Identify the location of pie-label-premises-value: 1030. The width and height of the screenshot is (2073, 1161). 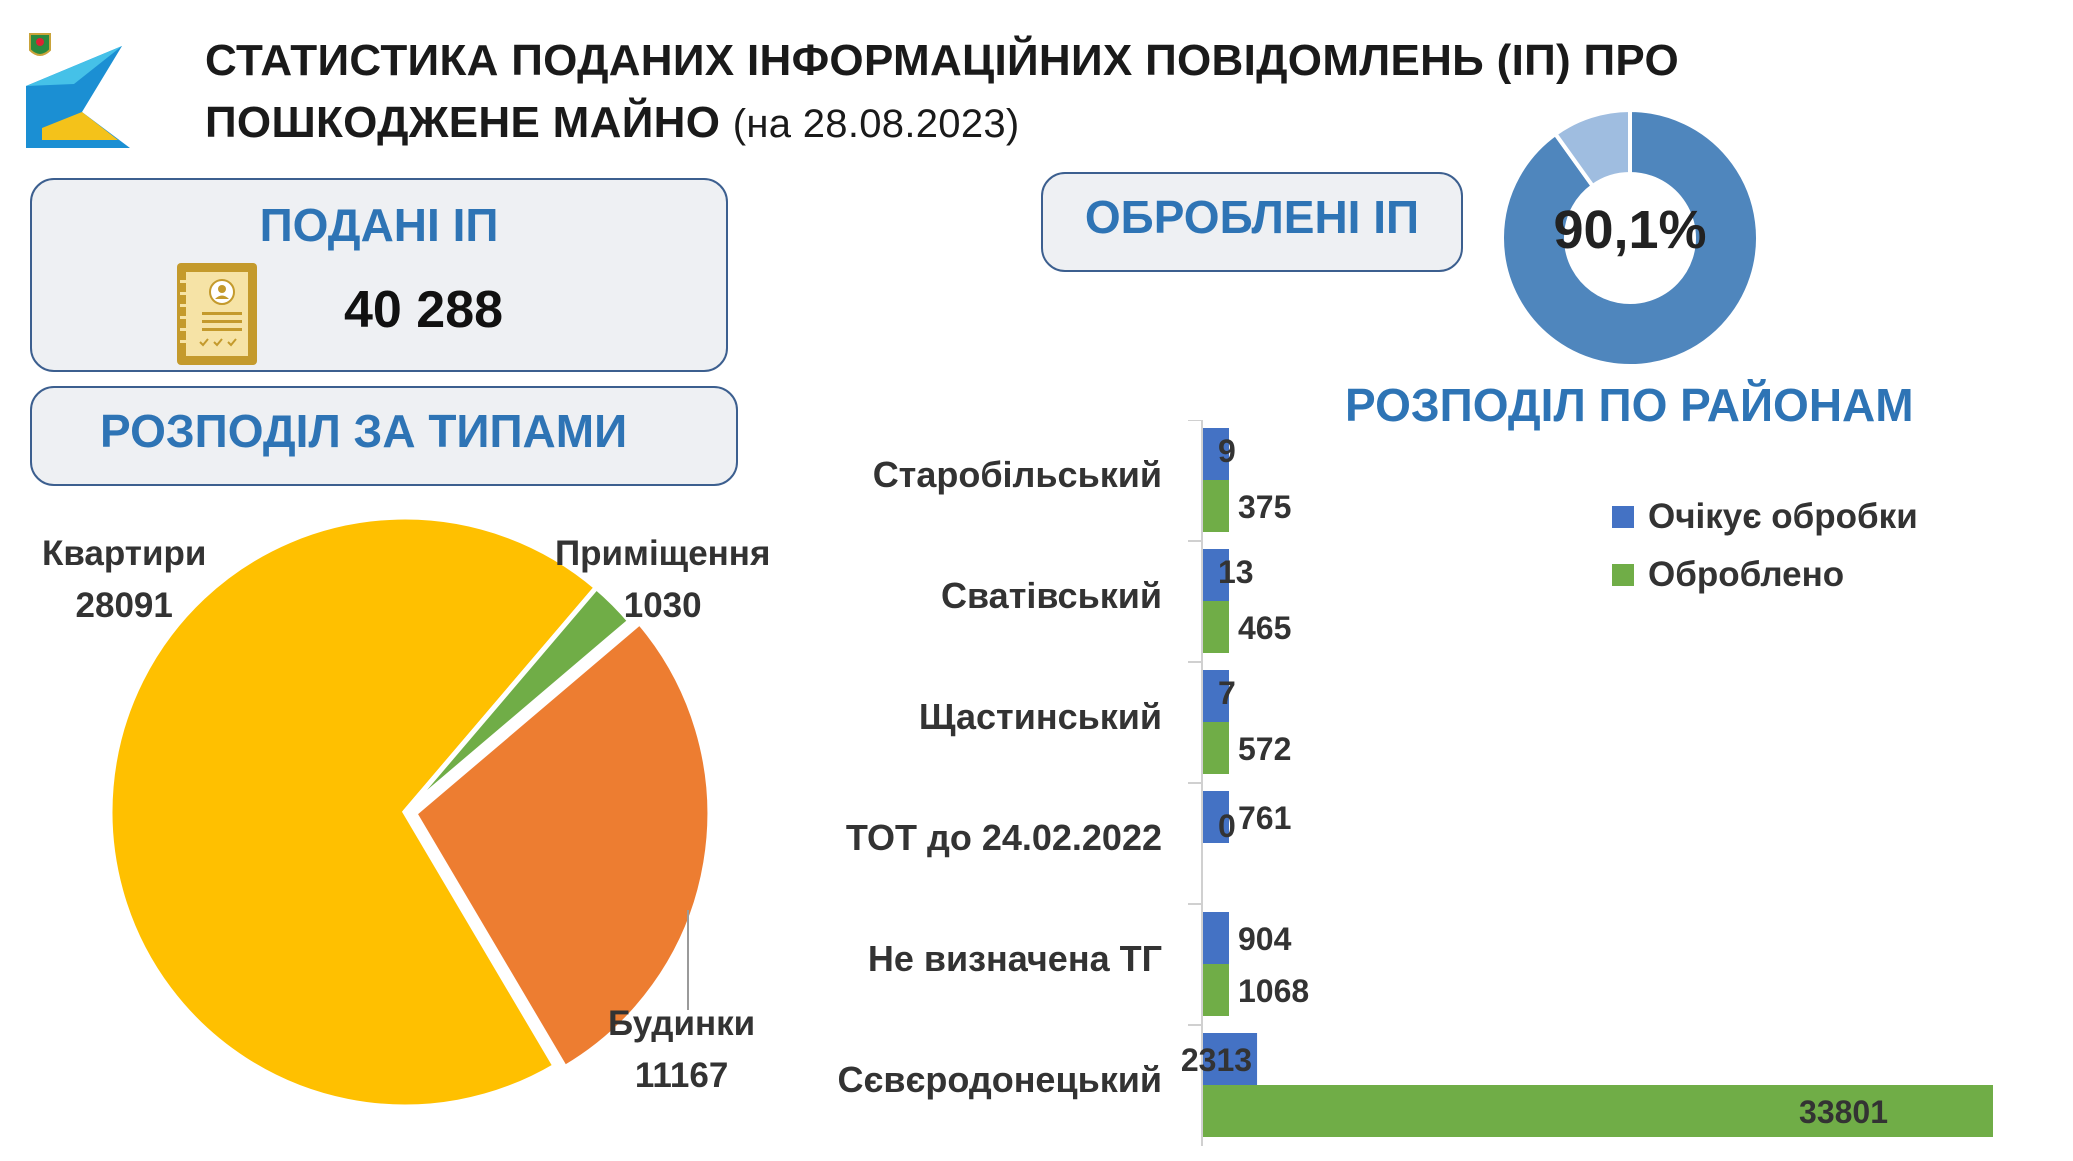
(662, 605).